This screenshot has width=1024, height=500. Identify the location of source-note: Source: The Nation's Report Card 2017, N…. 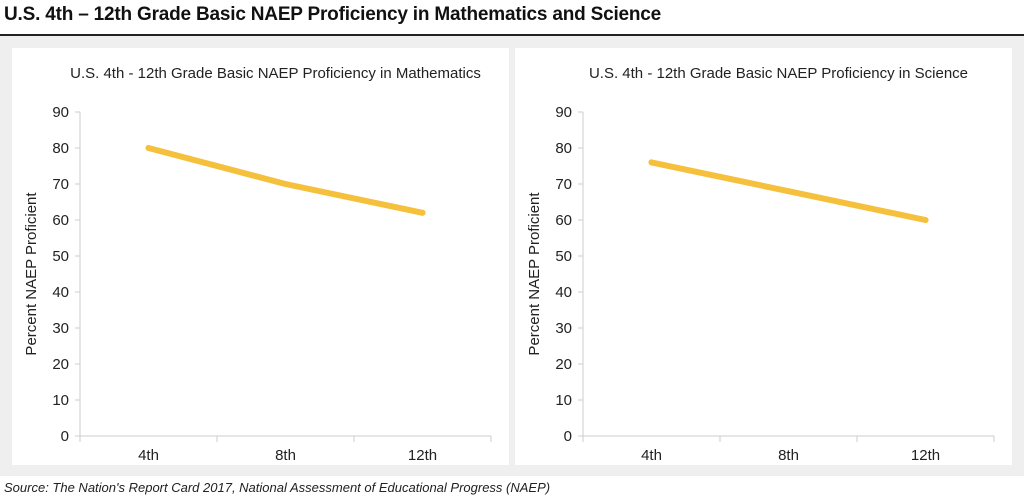
(277, 487).